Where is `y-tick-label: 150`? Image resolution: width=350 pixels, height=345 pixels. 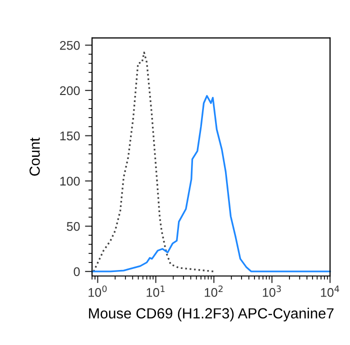
y-tick-label: 150 is located at coordinates (70, 136).